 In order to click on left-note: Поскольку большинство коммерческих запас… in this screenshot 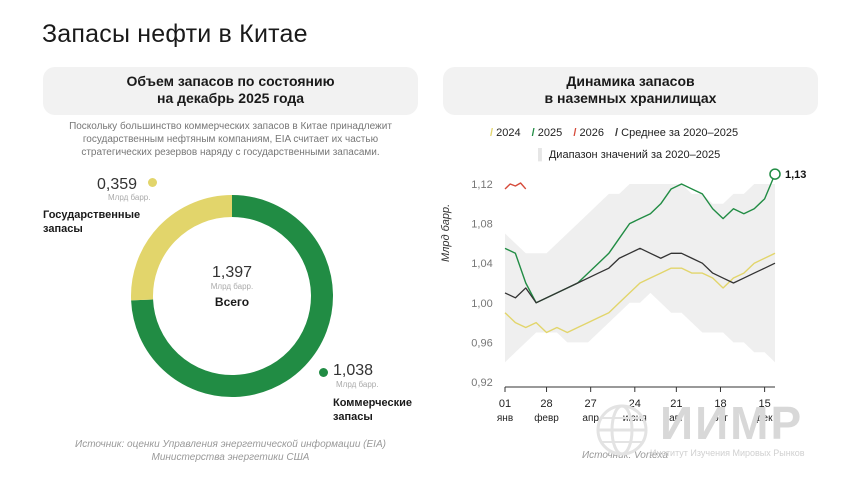, I will do `click(230, 139)`.